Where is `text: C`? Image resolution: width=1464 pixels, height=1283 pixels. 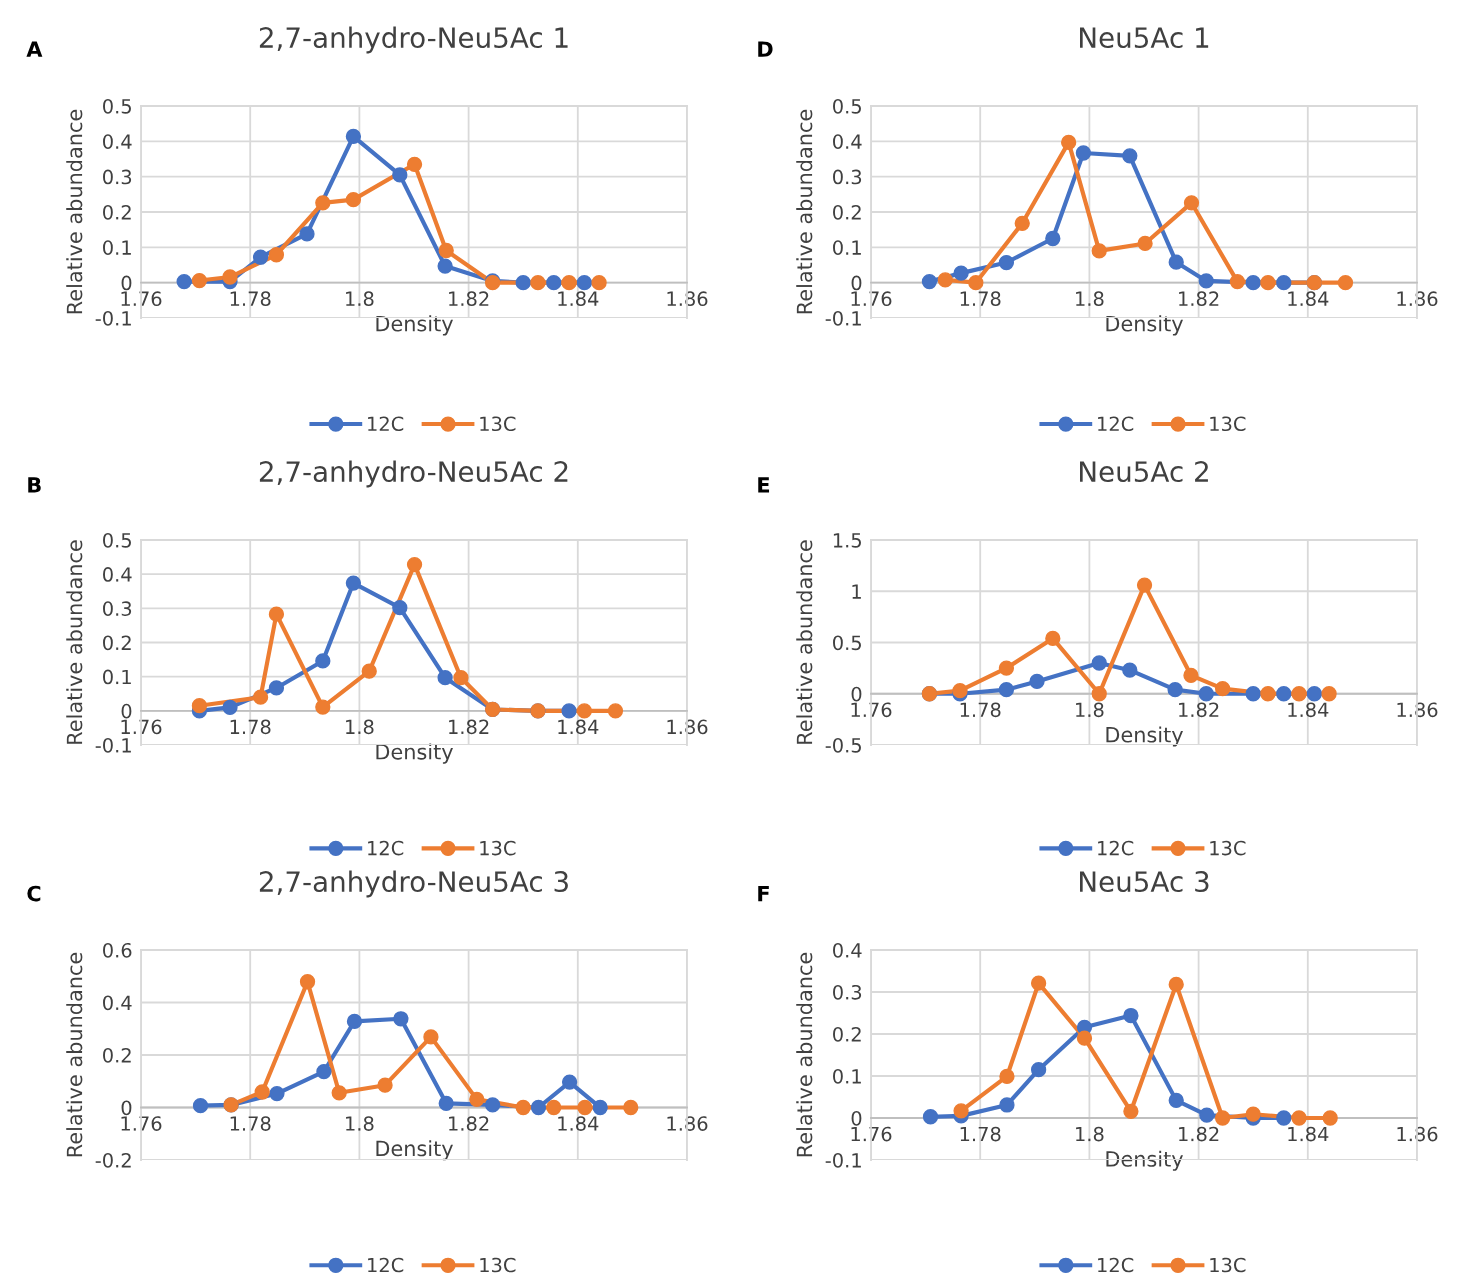 text: C is located at coordinates (34, 893).